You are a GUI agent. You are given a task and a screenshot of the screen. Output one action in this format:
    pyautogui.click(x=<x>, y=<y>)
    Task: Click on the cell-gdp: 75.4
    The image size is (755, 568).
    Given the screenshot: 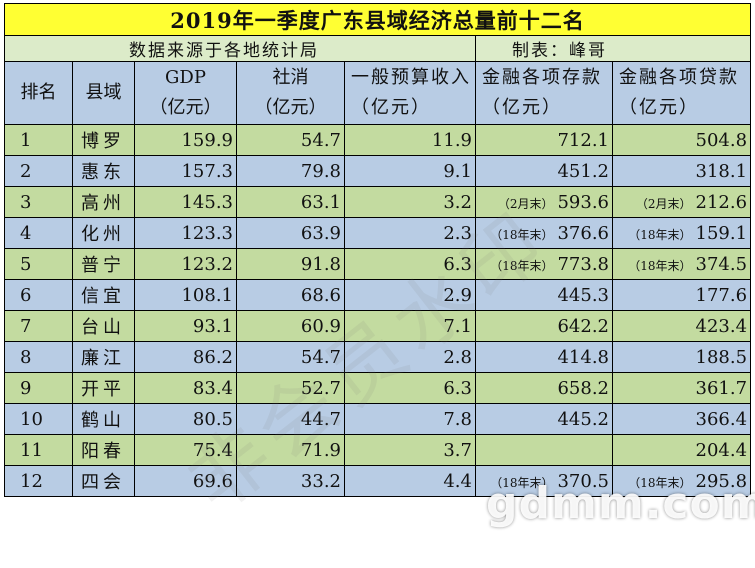 What is the action you would take?
    pyautogui.click(x=185, y=450)
    